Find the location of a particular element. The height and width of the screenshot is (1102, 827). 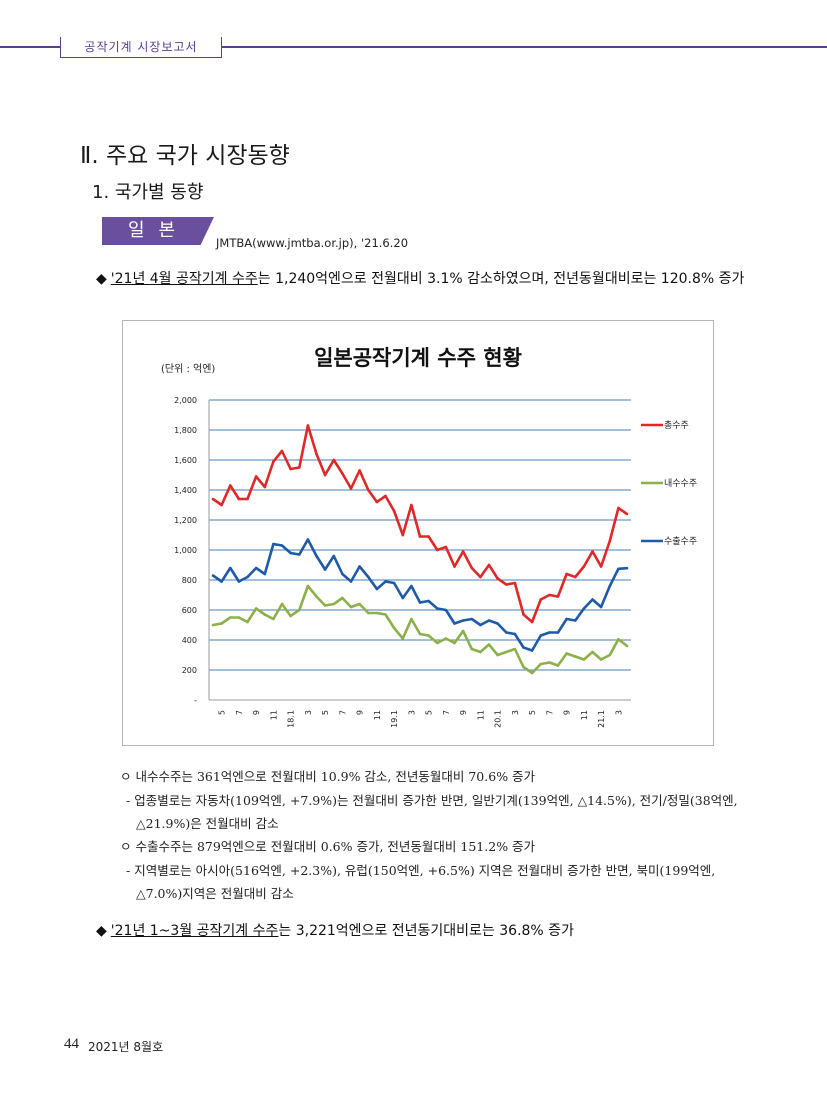

x-tick-label: 18.1 is located at coordinates (291, 719).